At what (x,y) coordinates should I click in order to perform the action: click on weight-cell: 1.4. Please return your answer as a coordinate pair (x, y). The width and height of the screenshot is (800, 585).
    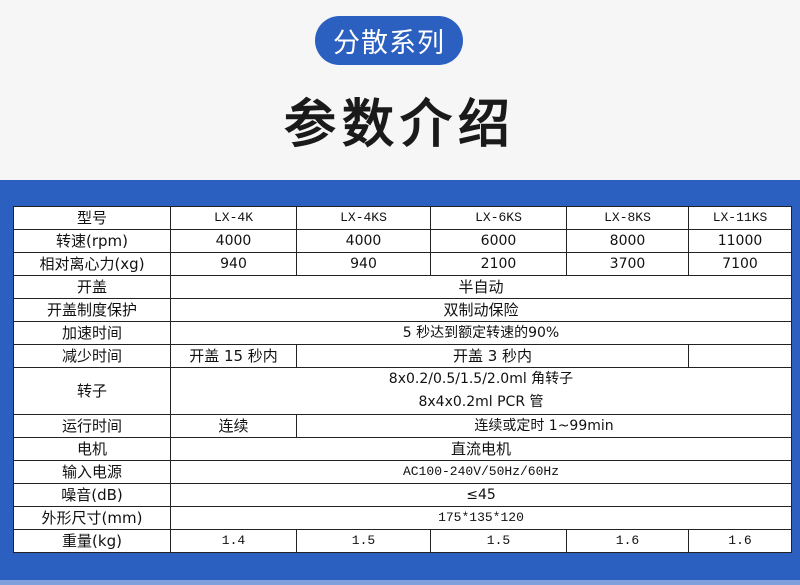
    Looking at the image, I should click on (233, 541).